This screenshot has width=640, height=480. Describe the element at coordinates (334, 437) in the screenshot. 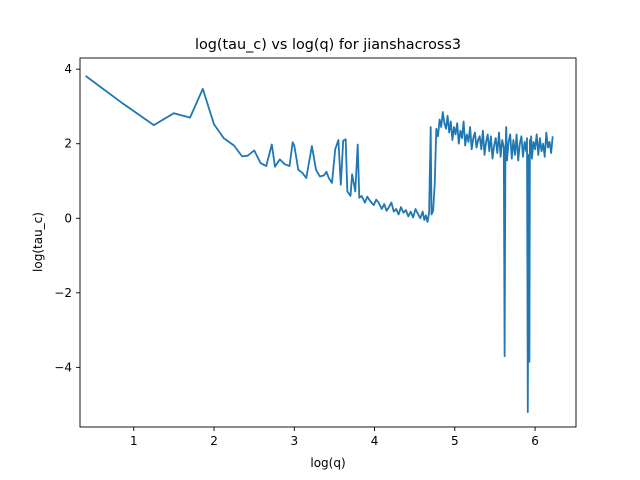

I see `x-ticks: 1 2 3 4 5 6` at that location.